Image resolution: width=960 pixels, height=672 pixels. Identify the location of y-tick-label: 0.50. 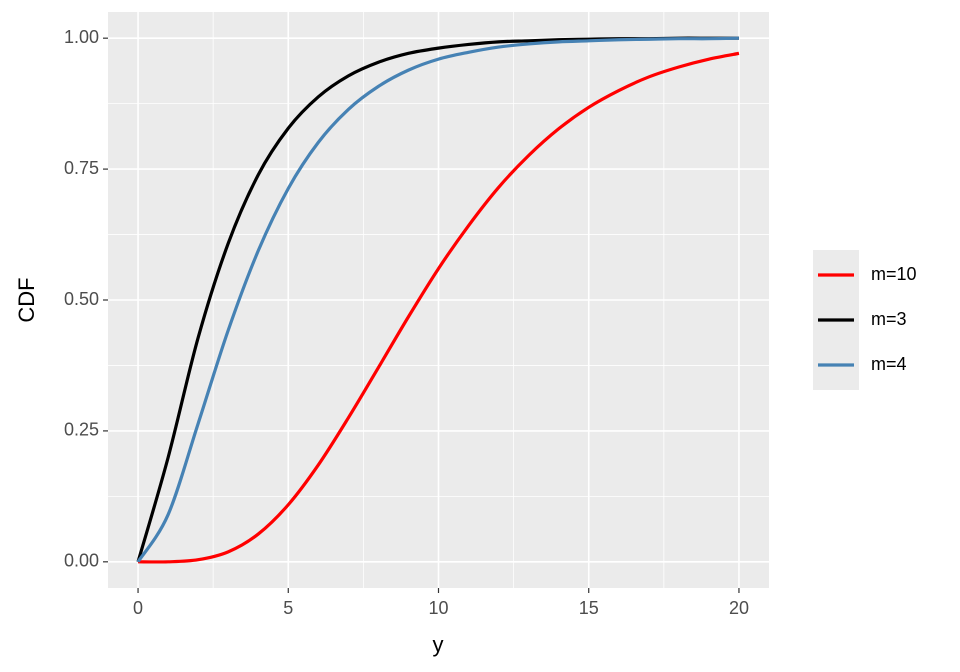
(81, 299).